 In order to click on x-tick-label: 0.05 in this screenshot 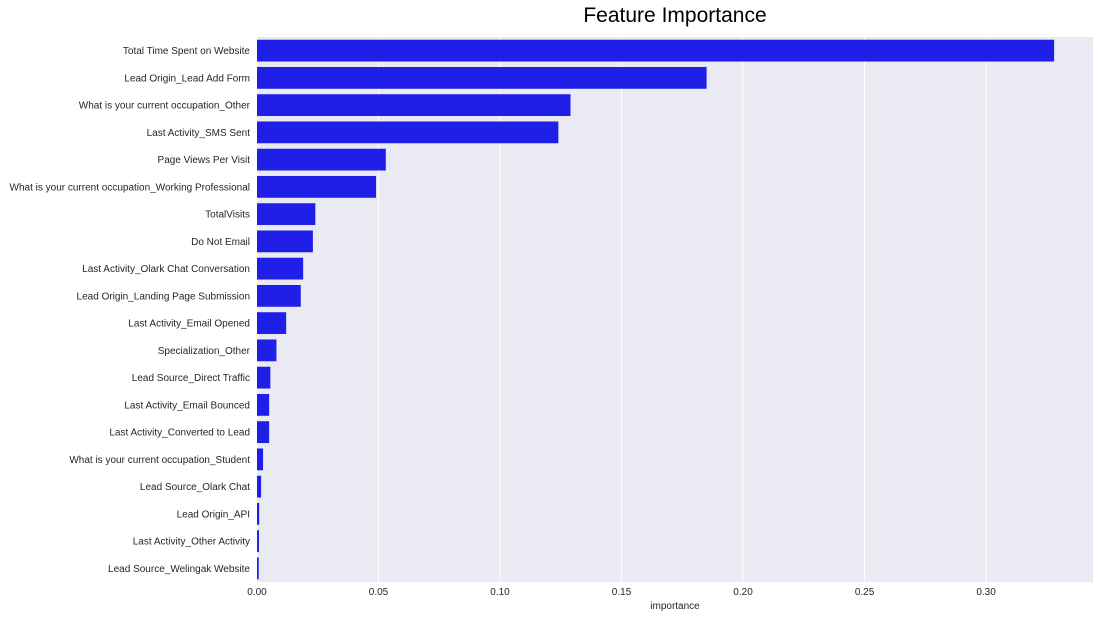, I will do `click(379, 592)`.